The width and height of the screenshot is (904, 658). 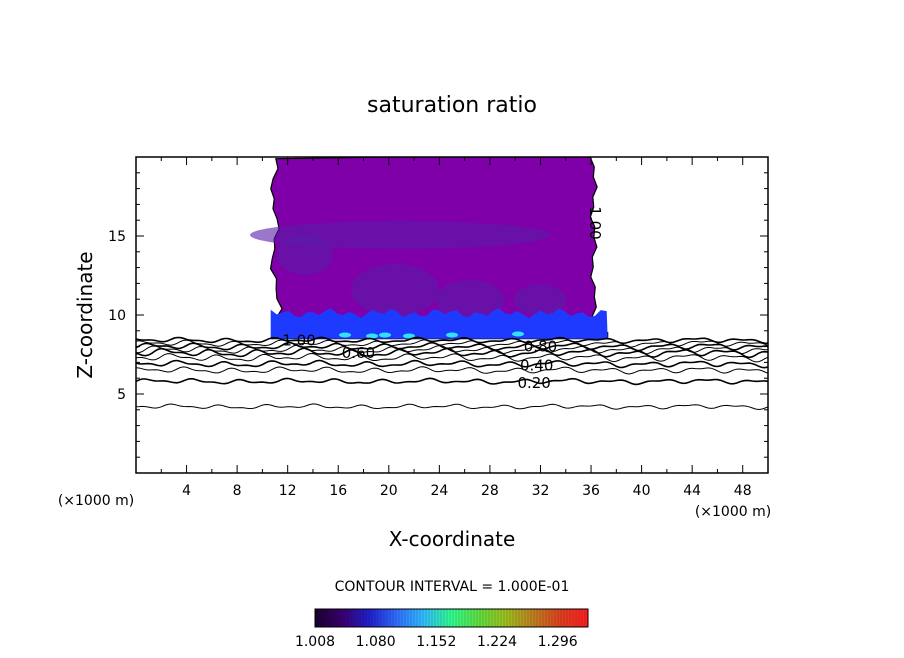 I want to click on colorbar-tick-label: 1.080, so click(x=376, y=642).